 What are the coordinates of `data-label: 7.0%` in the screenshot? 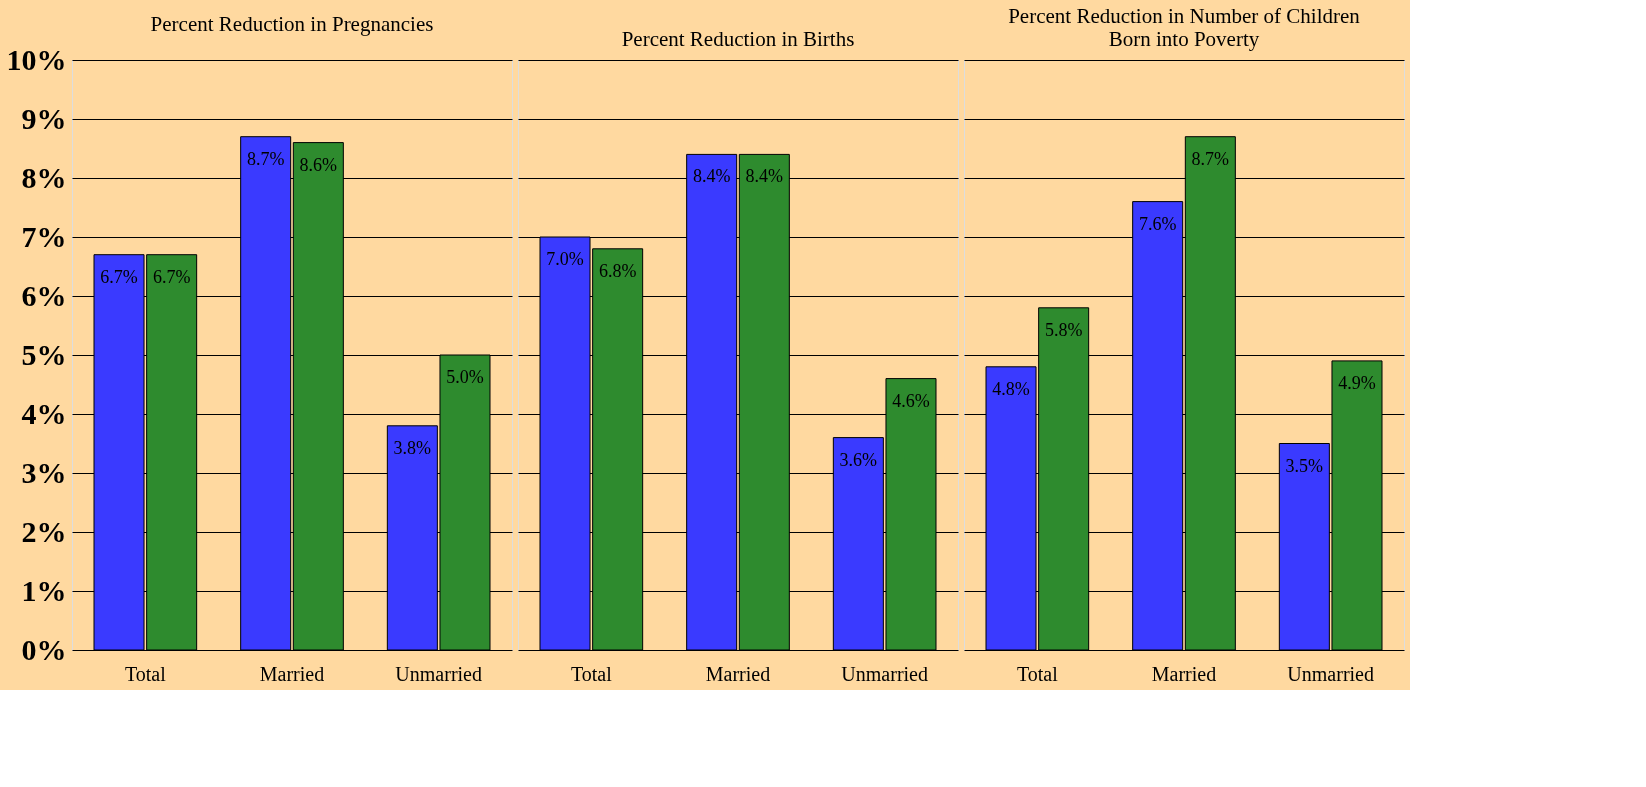 It's located at (565, 259).